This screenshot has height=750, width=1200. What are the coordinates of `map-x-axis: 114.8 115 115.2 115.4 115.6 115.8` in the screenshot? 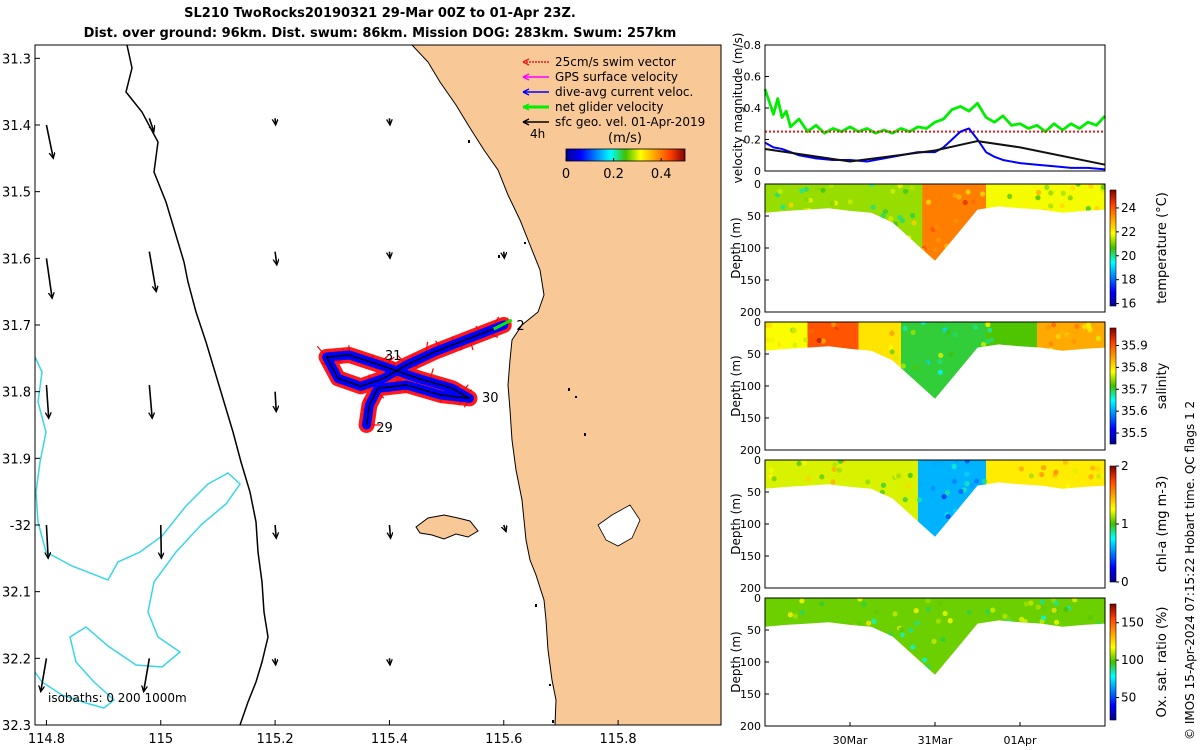 It's located at (332, 733).